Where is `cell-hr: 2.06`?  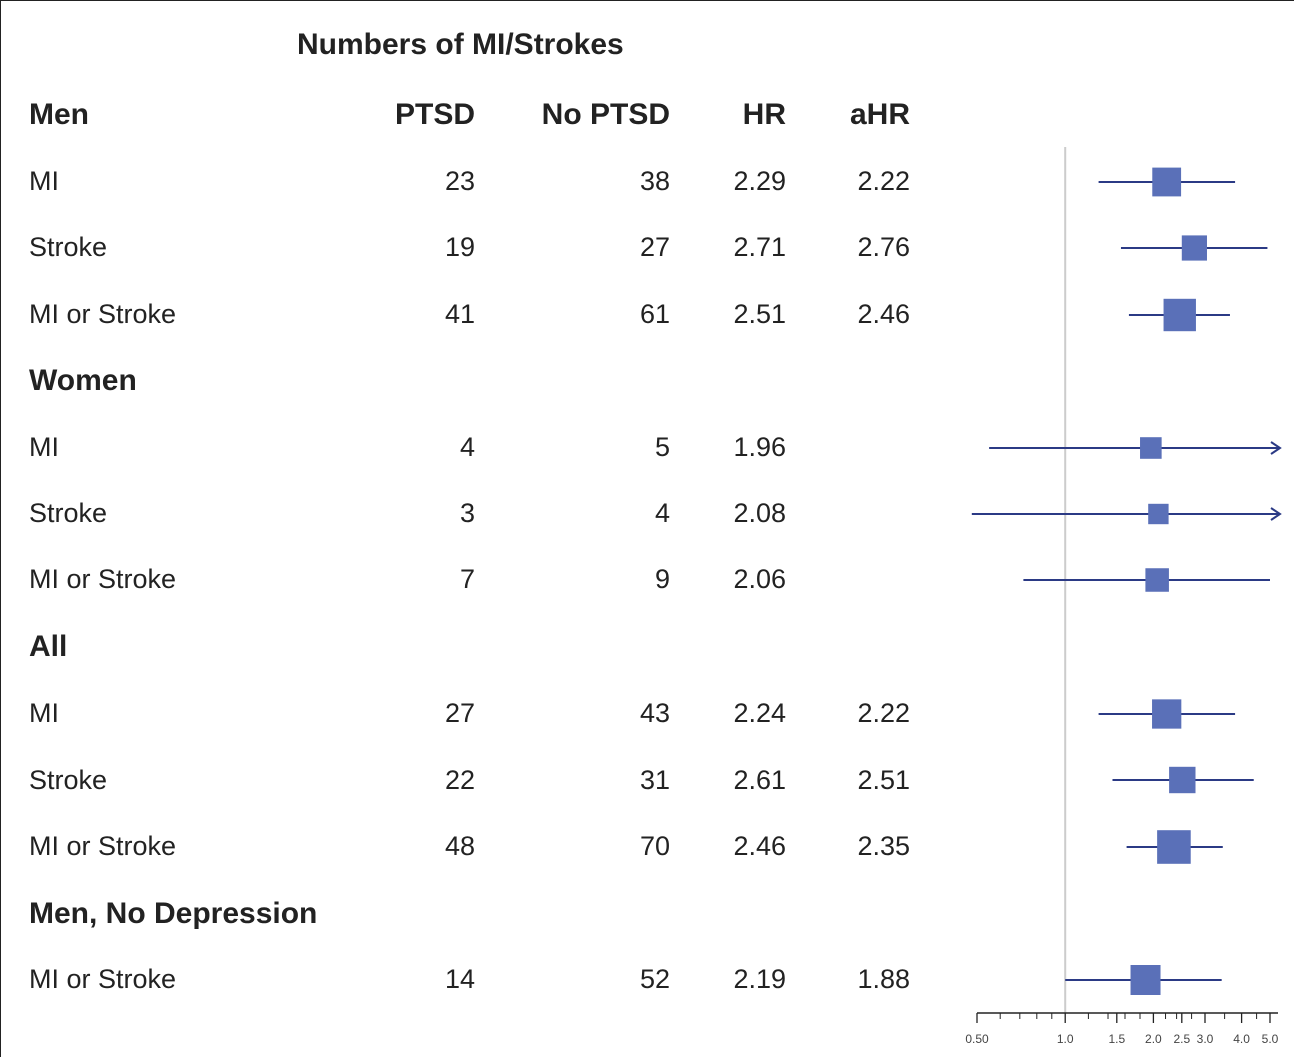
cell-hr: 2.06 is located at coordinates (759, 579).